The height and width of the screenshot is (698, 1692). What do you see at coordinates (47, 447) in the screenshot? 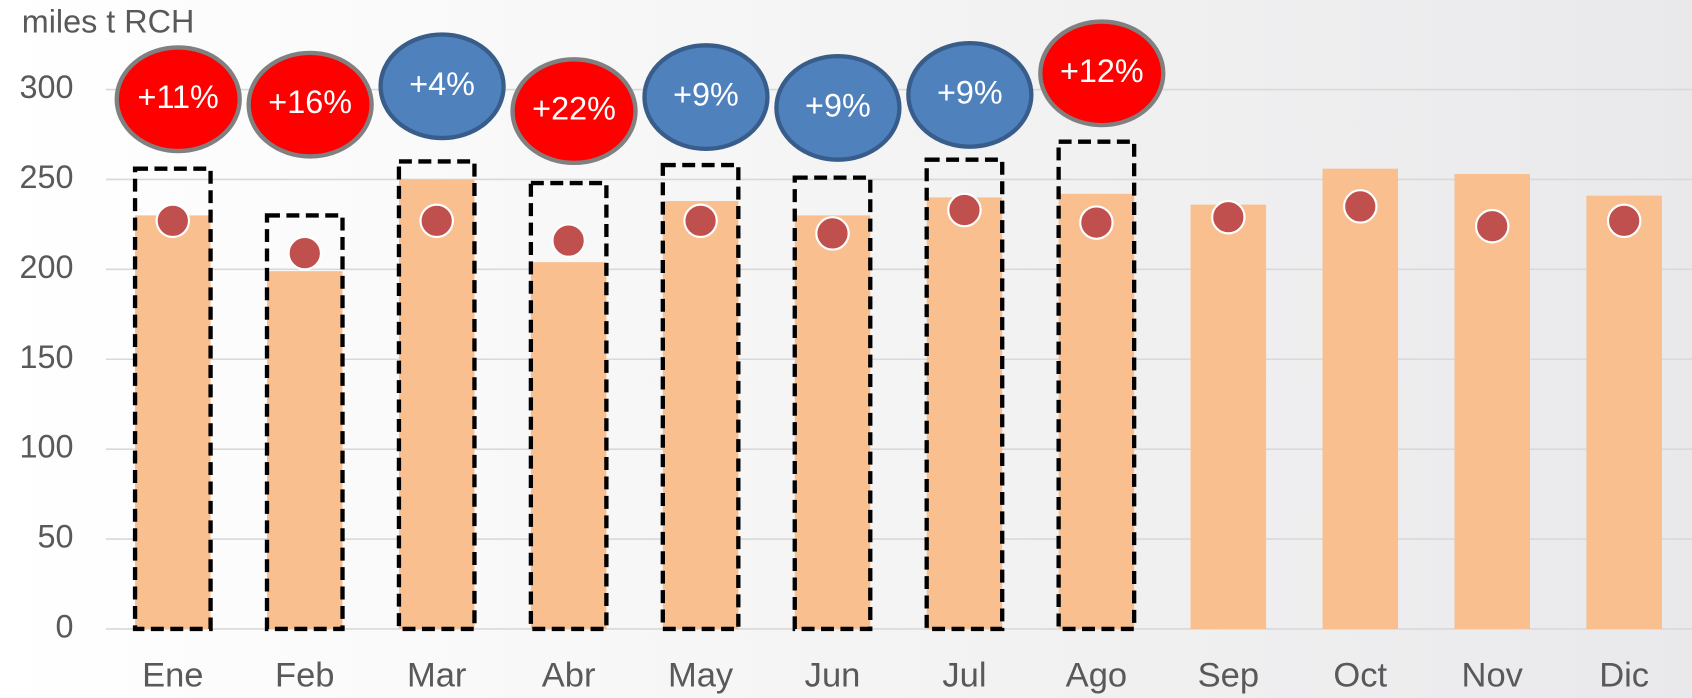
I see `y-tick-label: 100` at bounding box center [47, 447].